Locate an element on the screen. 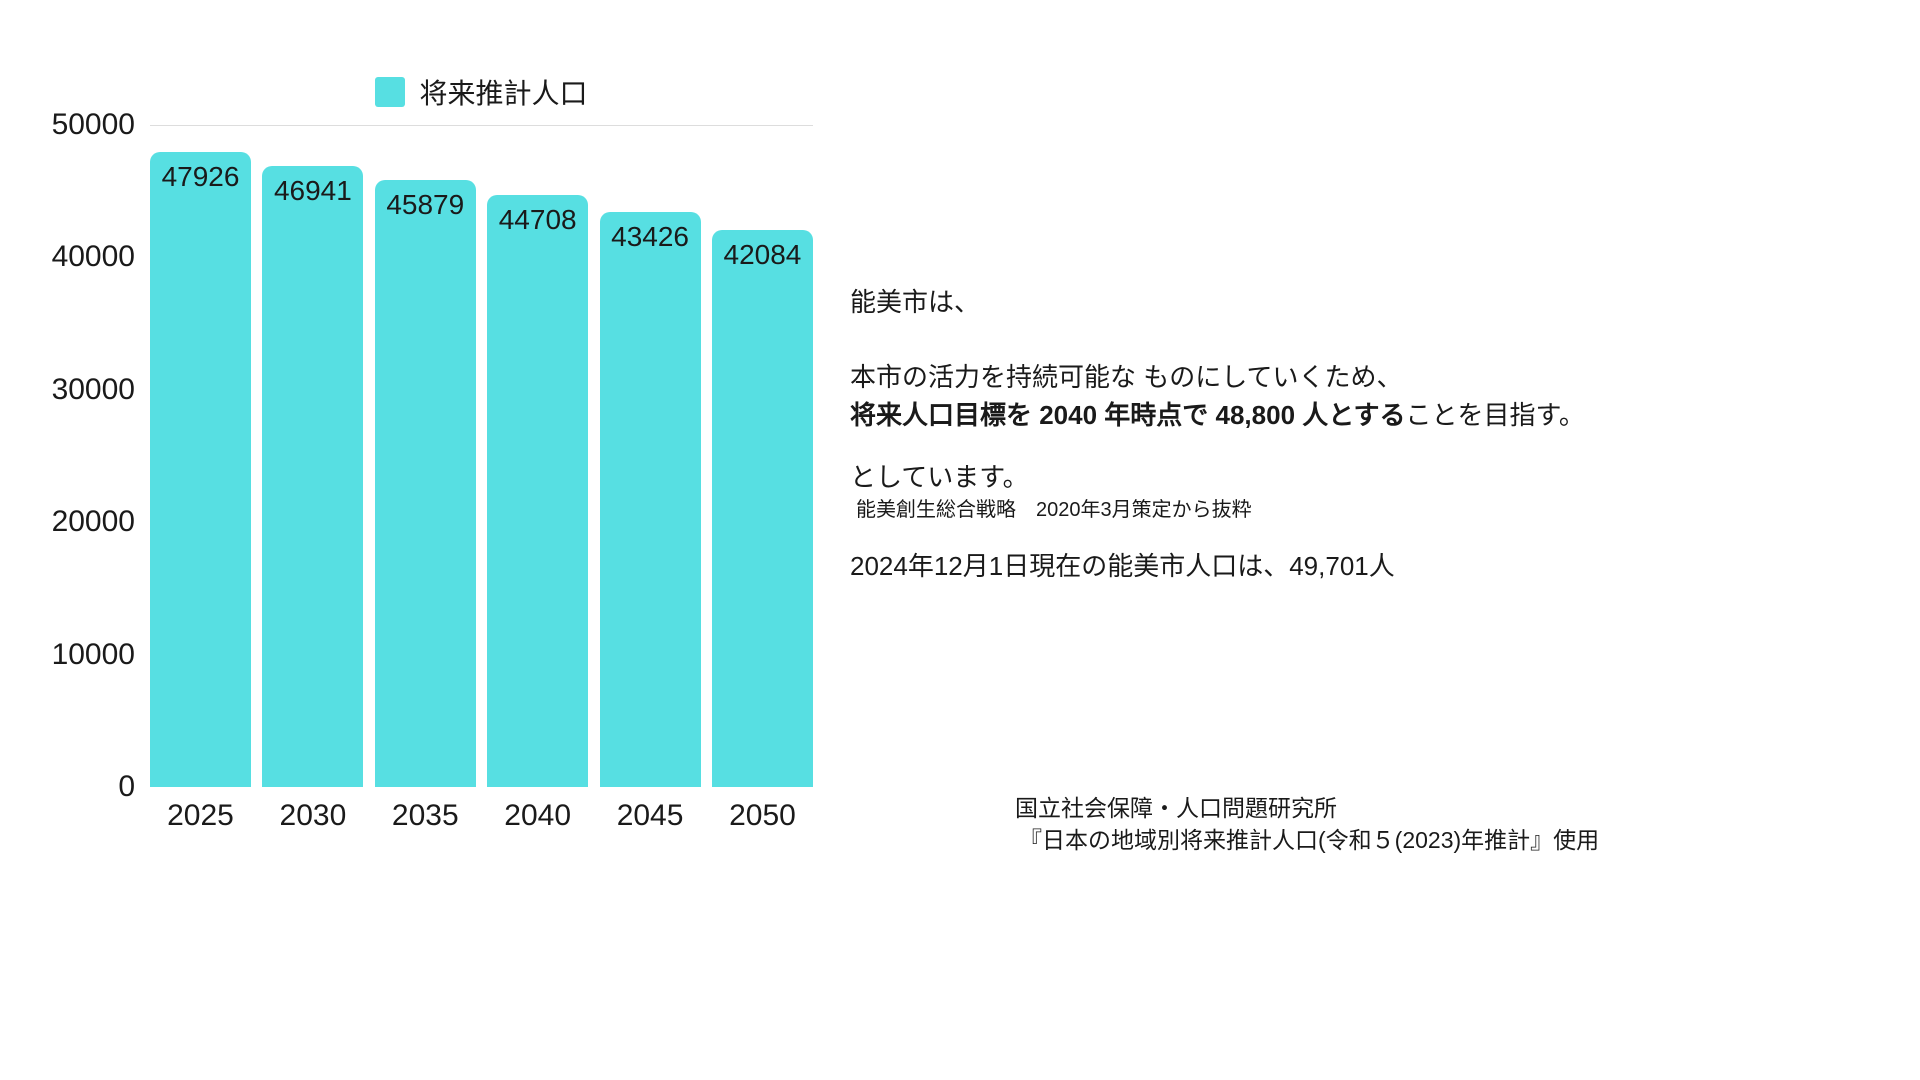  y-tick-label-50000: 50000 is located at coordinates (93, 124).